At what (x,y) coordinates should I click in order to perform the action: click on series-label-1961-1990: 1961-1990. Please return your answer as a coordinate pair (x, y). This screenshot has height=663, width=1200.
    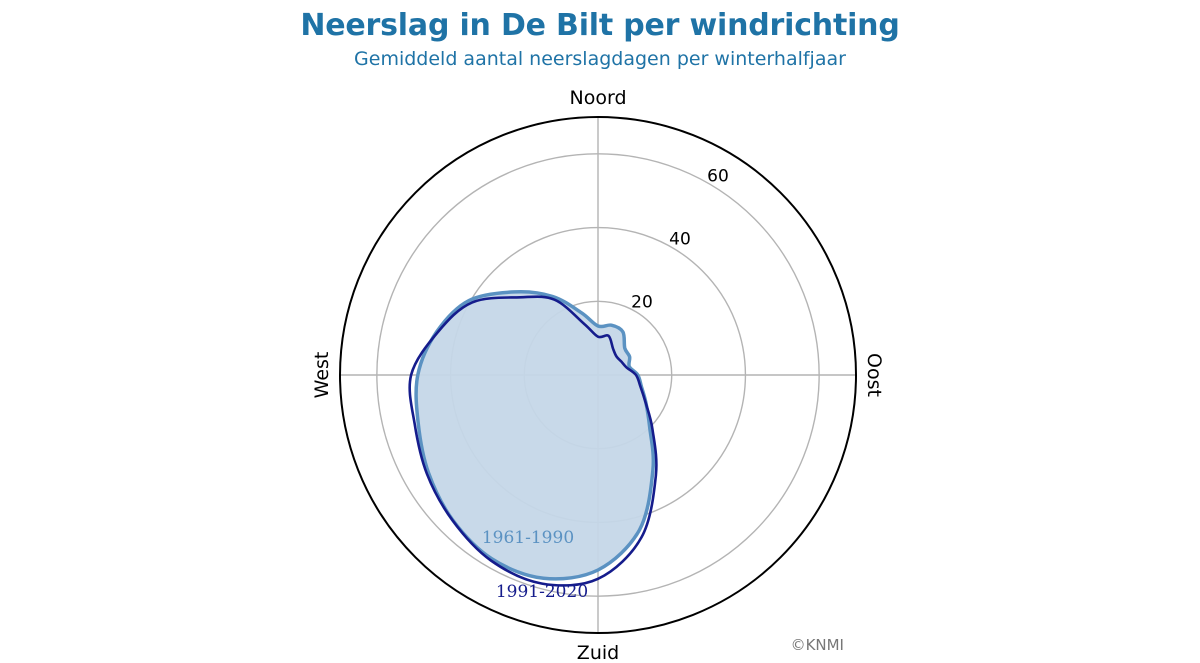
    Looking at the image, I should click on (528, 538).